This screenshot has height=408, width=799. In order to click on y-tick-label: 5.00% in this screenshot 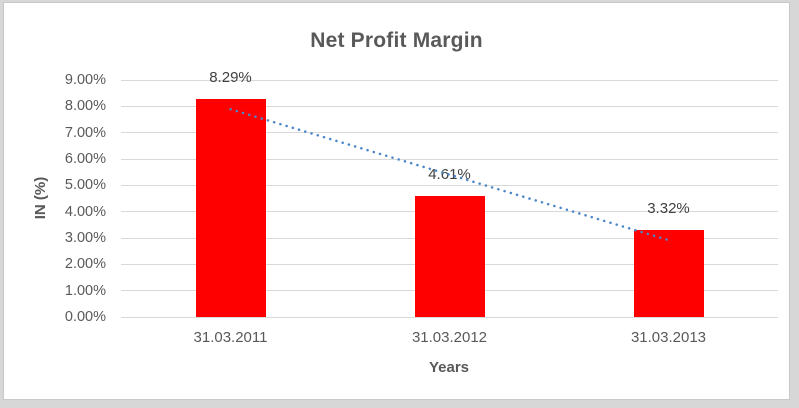, I will do `click(85, 185)`.